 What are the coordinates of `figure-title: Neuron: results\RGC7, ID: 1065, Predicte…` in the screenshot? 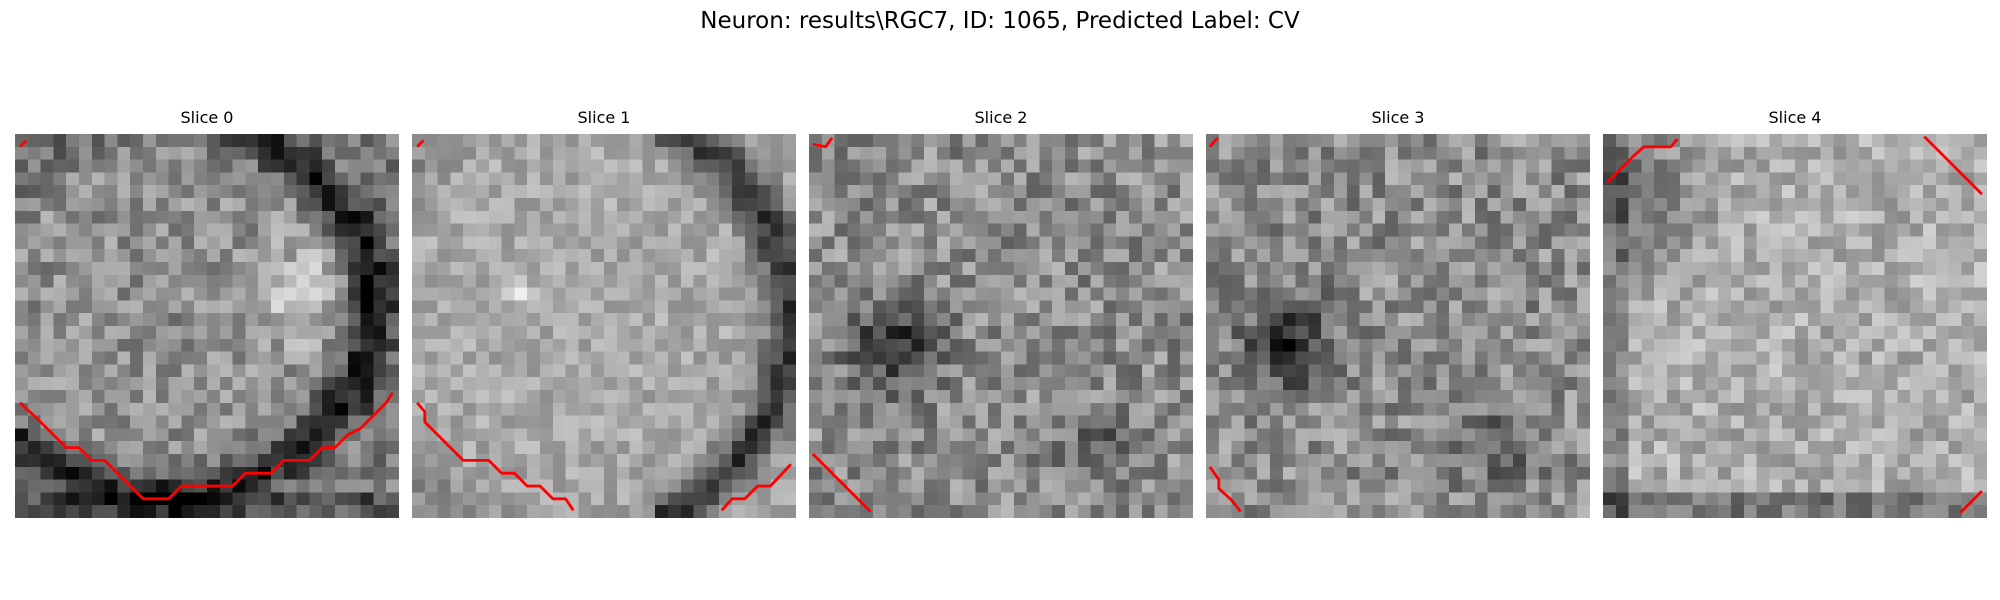 It's located at (1000, 21).